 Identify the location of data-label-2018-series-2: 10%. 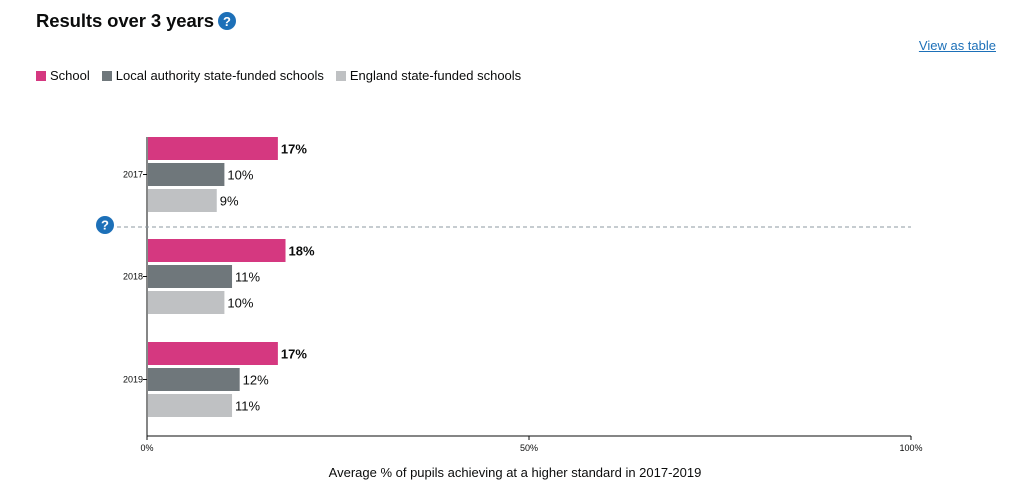
(240, 303).